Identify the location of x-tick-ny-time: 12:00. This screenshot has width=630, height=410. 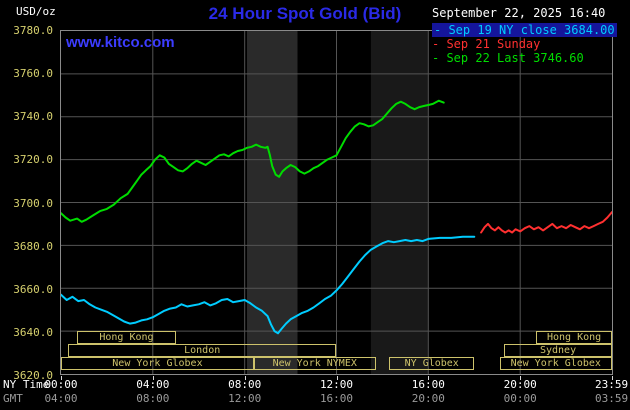
(336, 384).